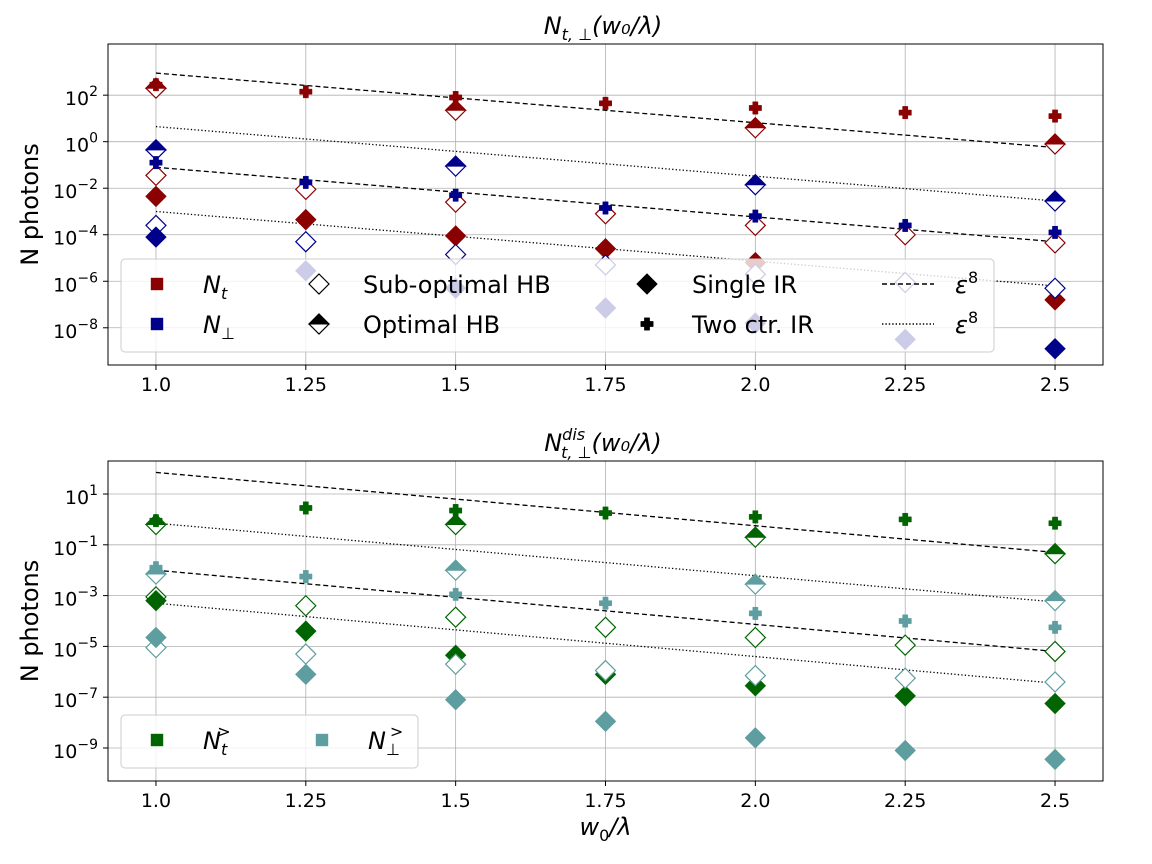 This screenshot has height=864, width=1152. I want to click on y-tick-label: 10⁻⁹, so click(75, 750).